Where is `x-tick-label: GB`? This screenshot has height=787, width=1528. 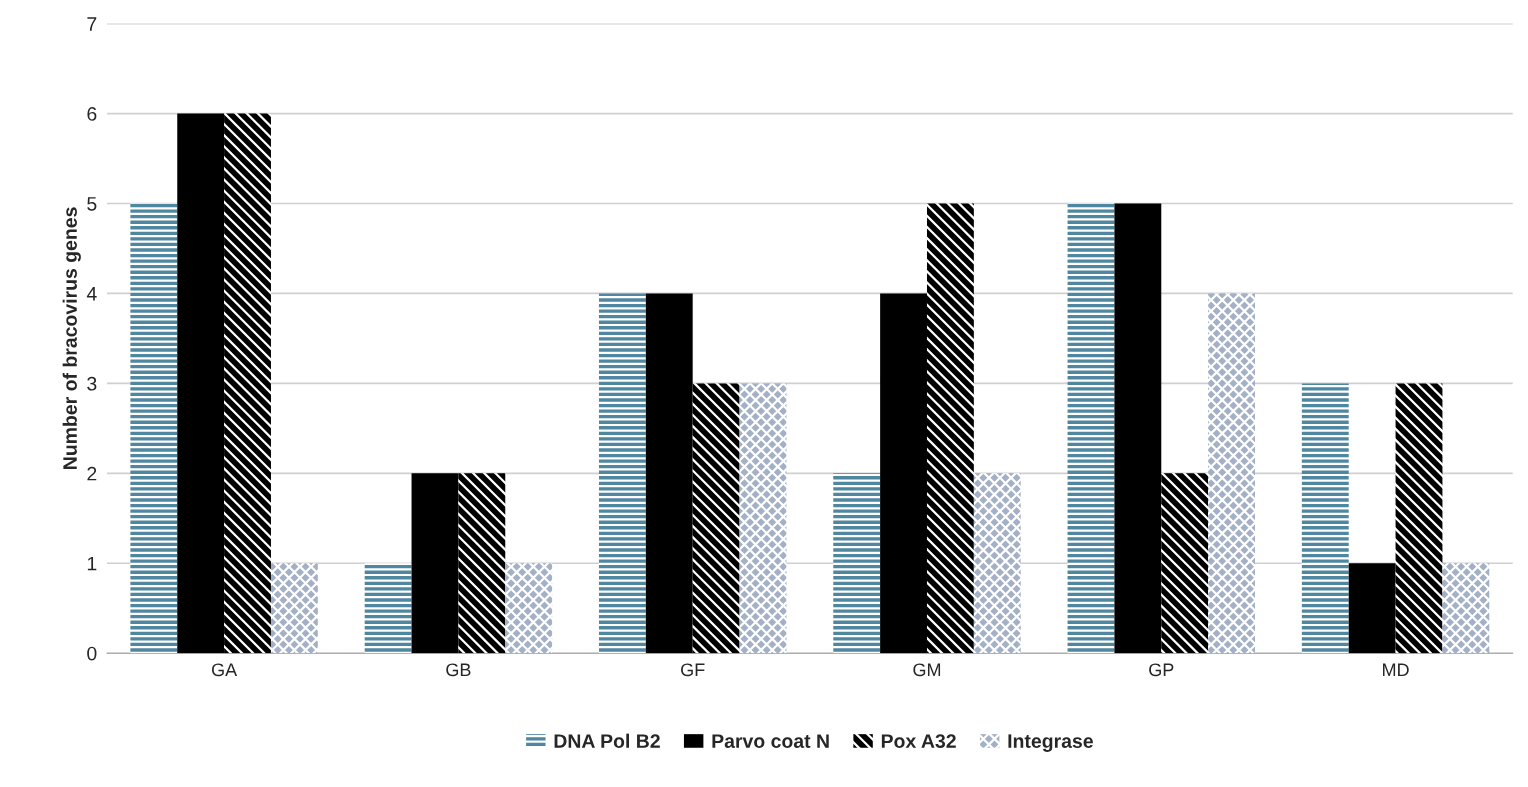 x-tick-label: GB is located at coordinates (458, 670).